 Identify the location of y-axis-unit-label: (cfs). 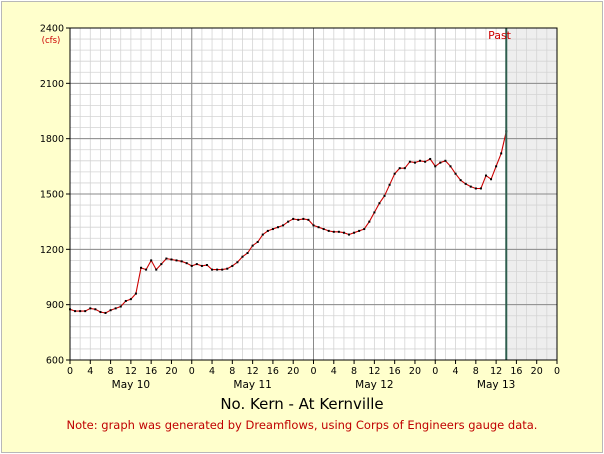
(51, 41).